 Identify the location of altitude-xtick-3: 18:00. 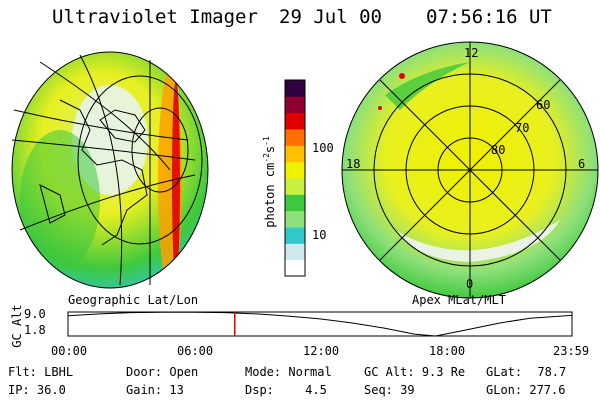
(447, 351).